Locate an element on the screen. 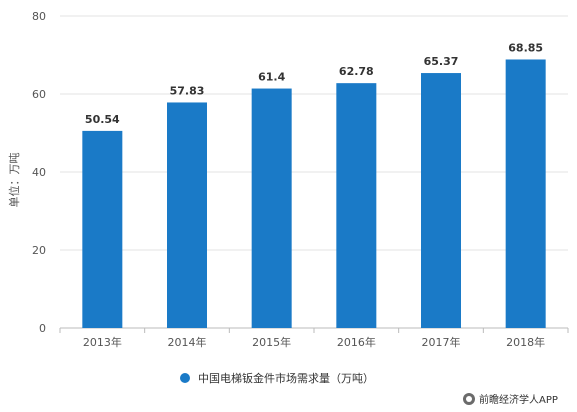  logo-icon is located at coordinates (469, 398).